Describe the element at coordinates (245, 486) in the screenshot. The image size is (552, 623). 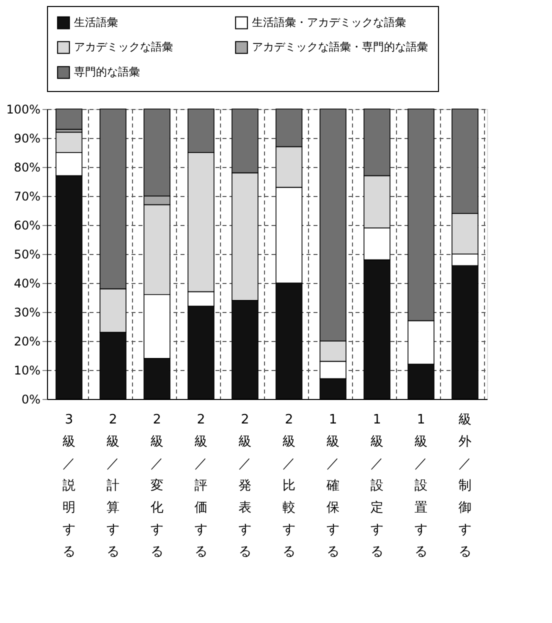
I see `x-tick-label: 2級／発表する` at that location.